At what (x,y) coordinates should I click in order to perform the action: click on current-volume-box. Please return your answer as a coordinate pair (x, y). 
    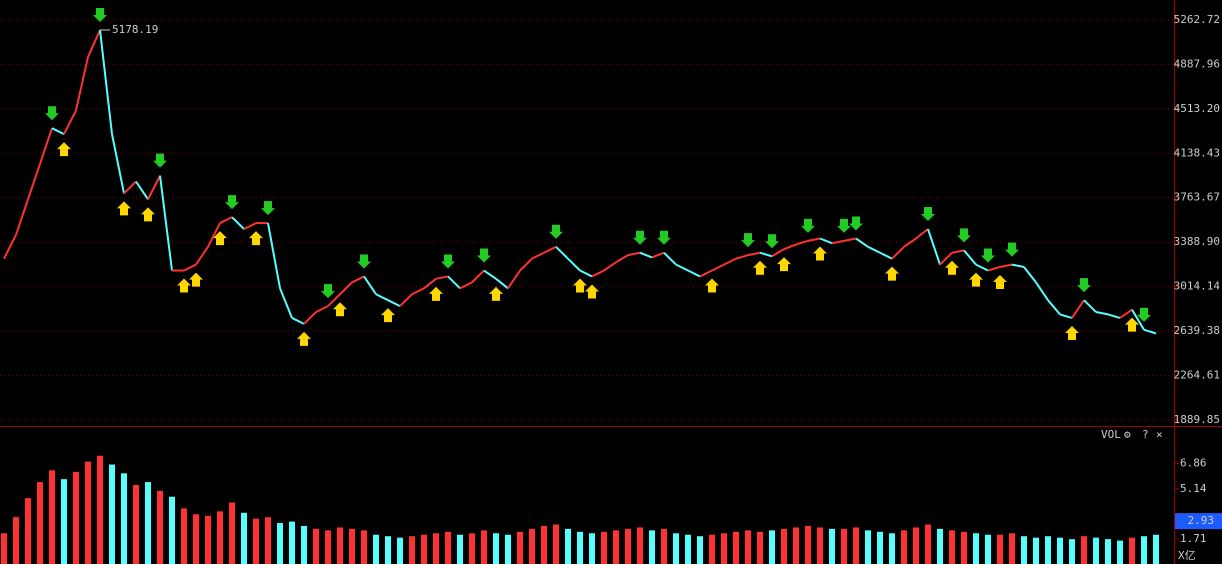
    Looking at the image, I should click on (1198, 521).